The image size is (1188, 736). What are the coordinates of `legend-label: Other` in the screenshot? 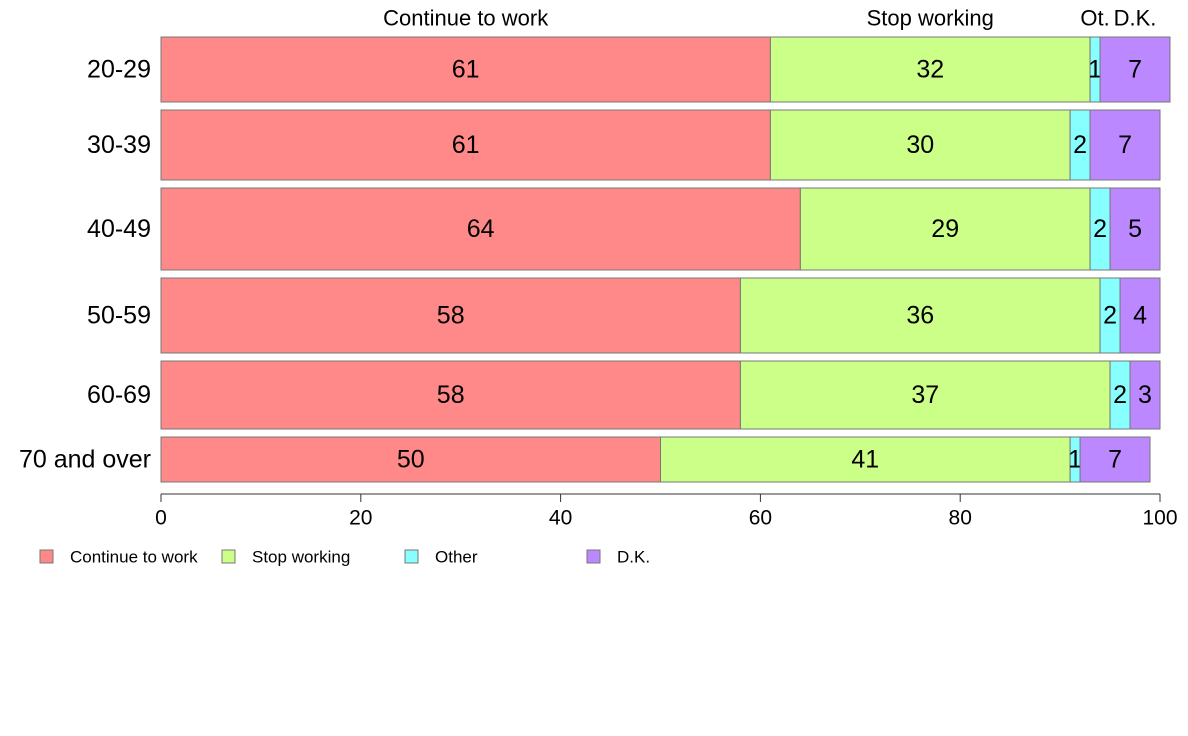 It's located at (456, 557).